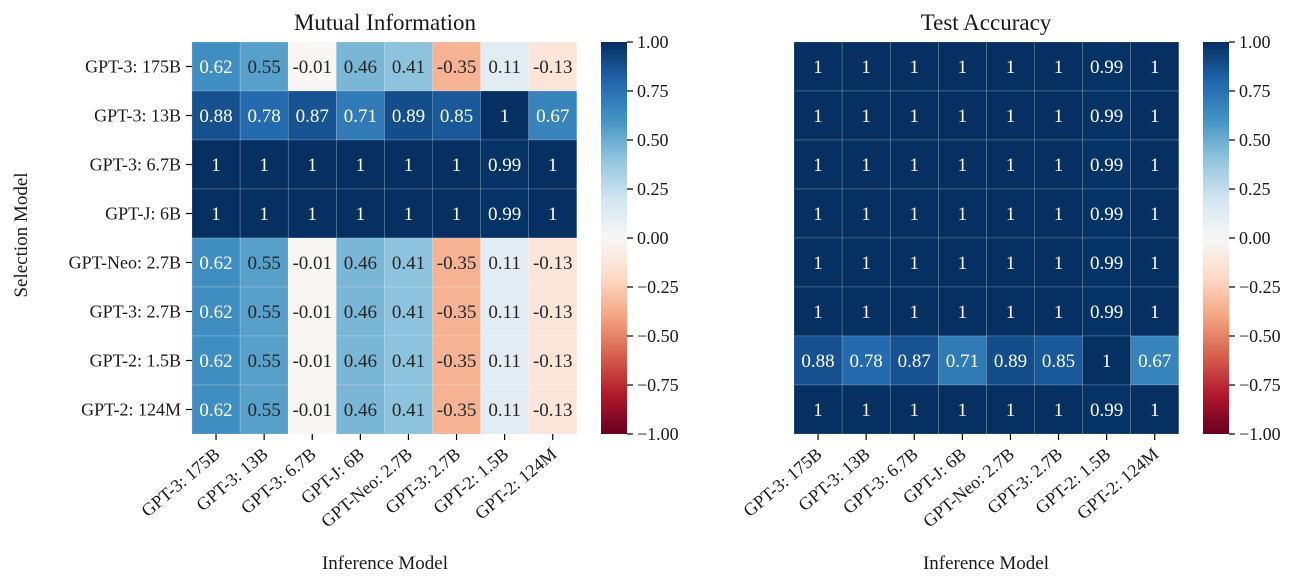  I want to click on colorbar-tick-label: −0.25, so click(658, 287).